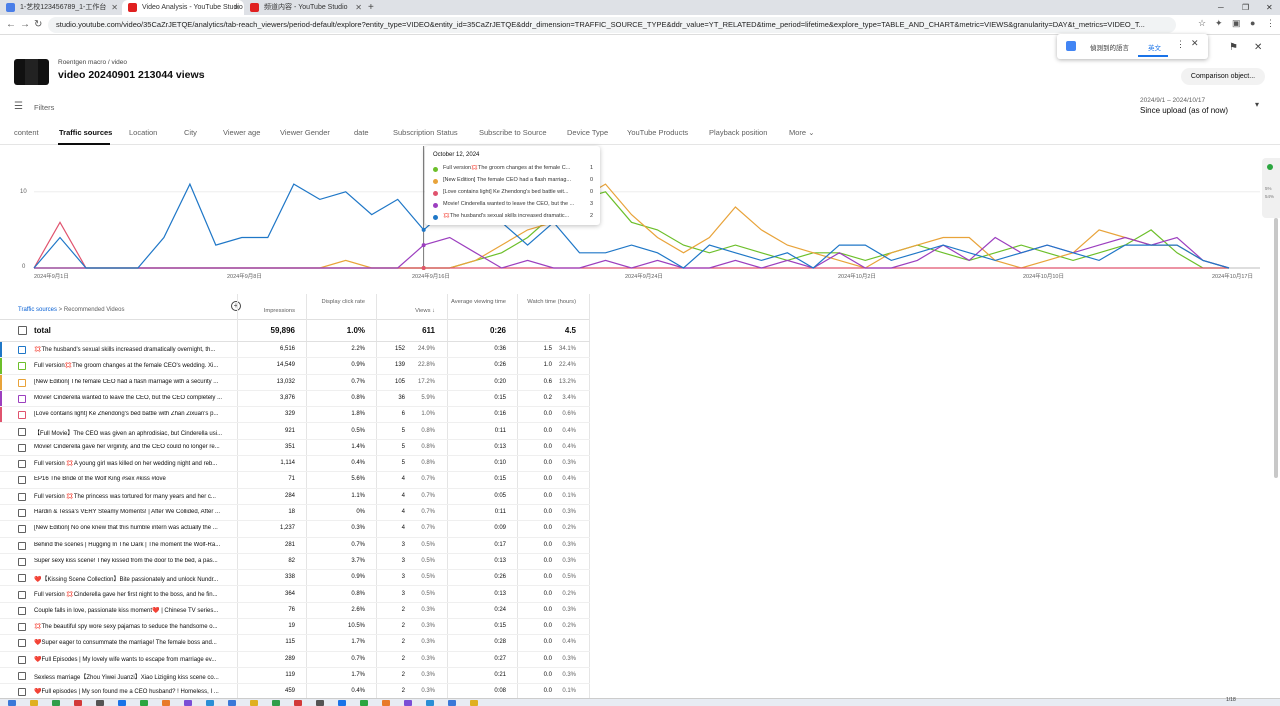 This screenshot has height=706, width=1280. I want to click on date-range-label: 2024/9/1 – 2024/10/17, so click(1173, 100).